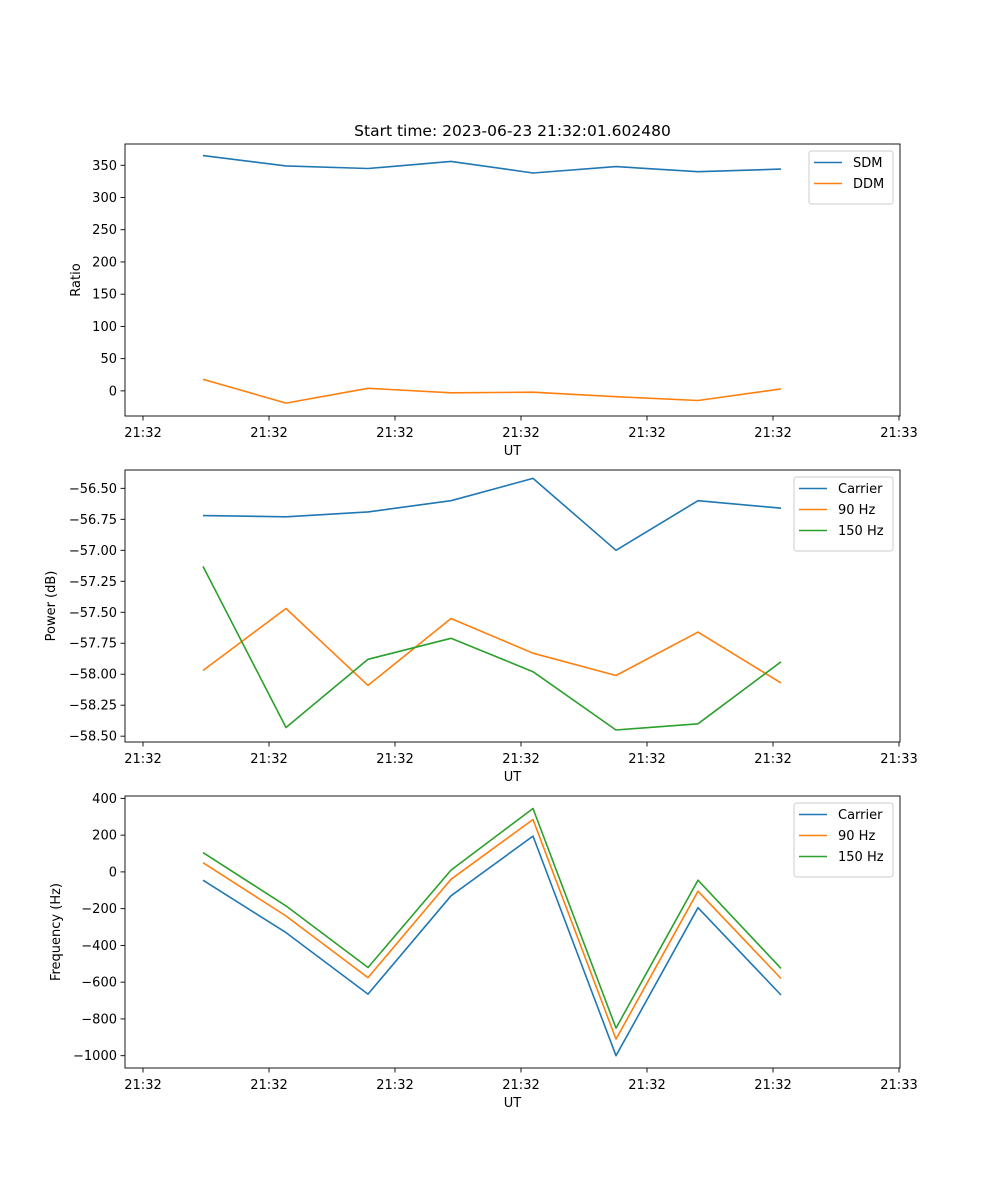 The height and width of the screenshot is (1200, 1000). What do you see at coordinates (104, 295) in the screenshot?
I see `y-tick-label: 150` at bounding box center [104, 295].